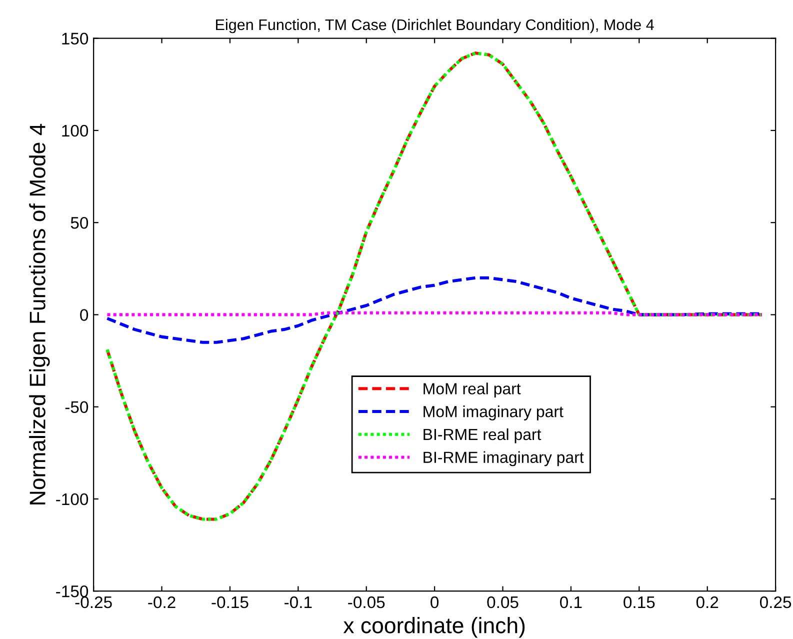 Image resolution: width=793 pixels, height=639 pixels. I want to click on legend-label: MoM real part, so click(472, 390).